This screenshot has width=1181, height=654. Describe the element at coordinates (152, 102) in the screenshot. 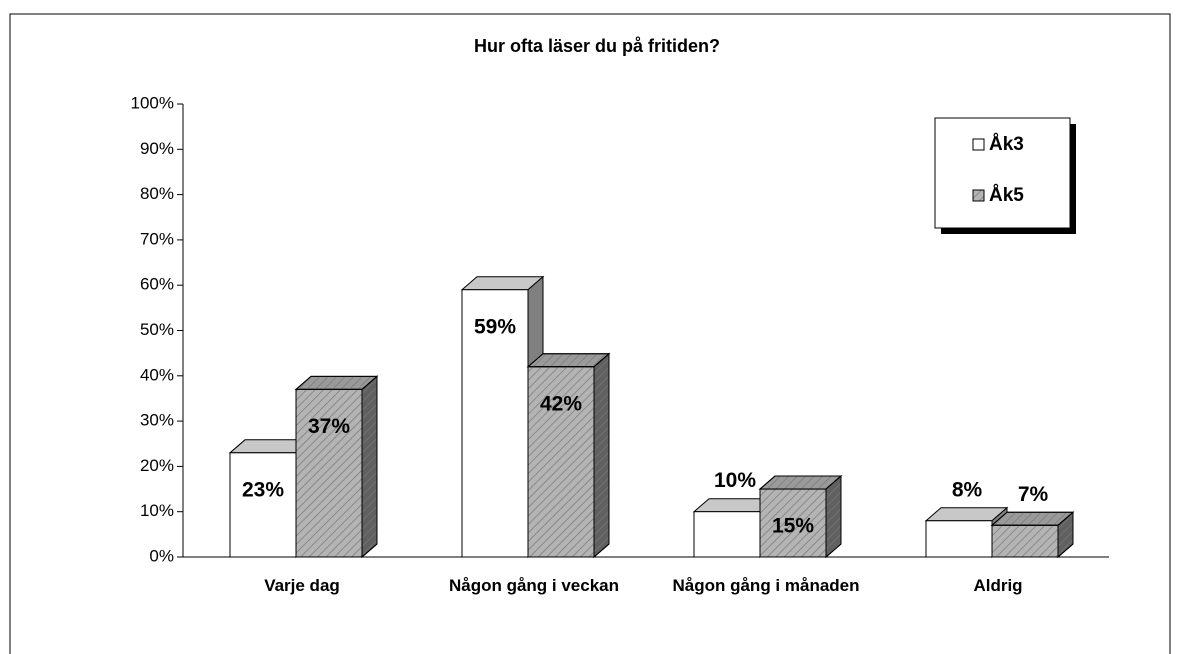

I see `y-tick-label: 100%` at that location.